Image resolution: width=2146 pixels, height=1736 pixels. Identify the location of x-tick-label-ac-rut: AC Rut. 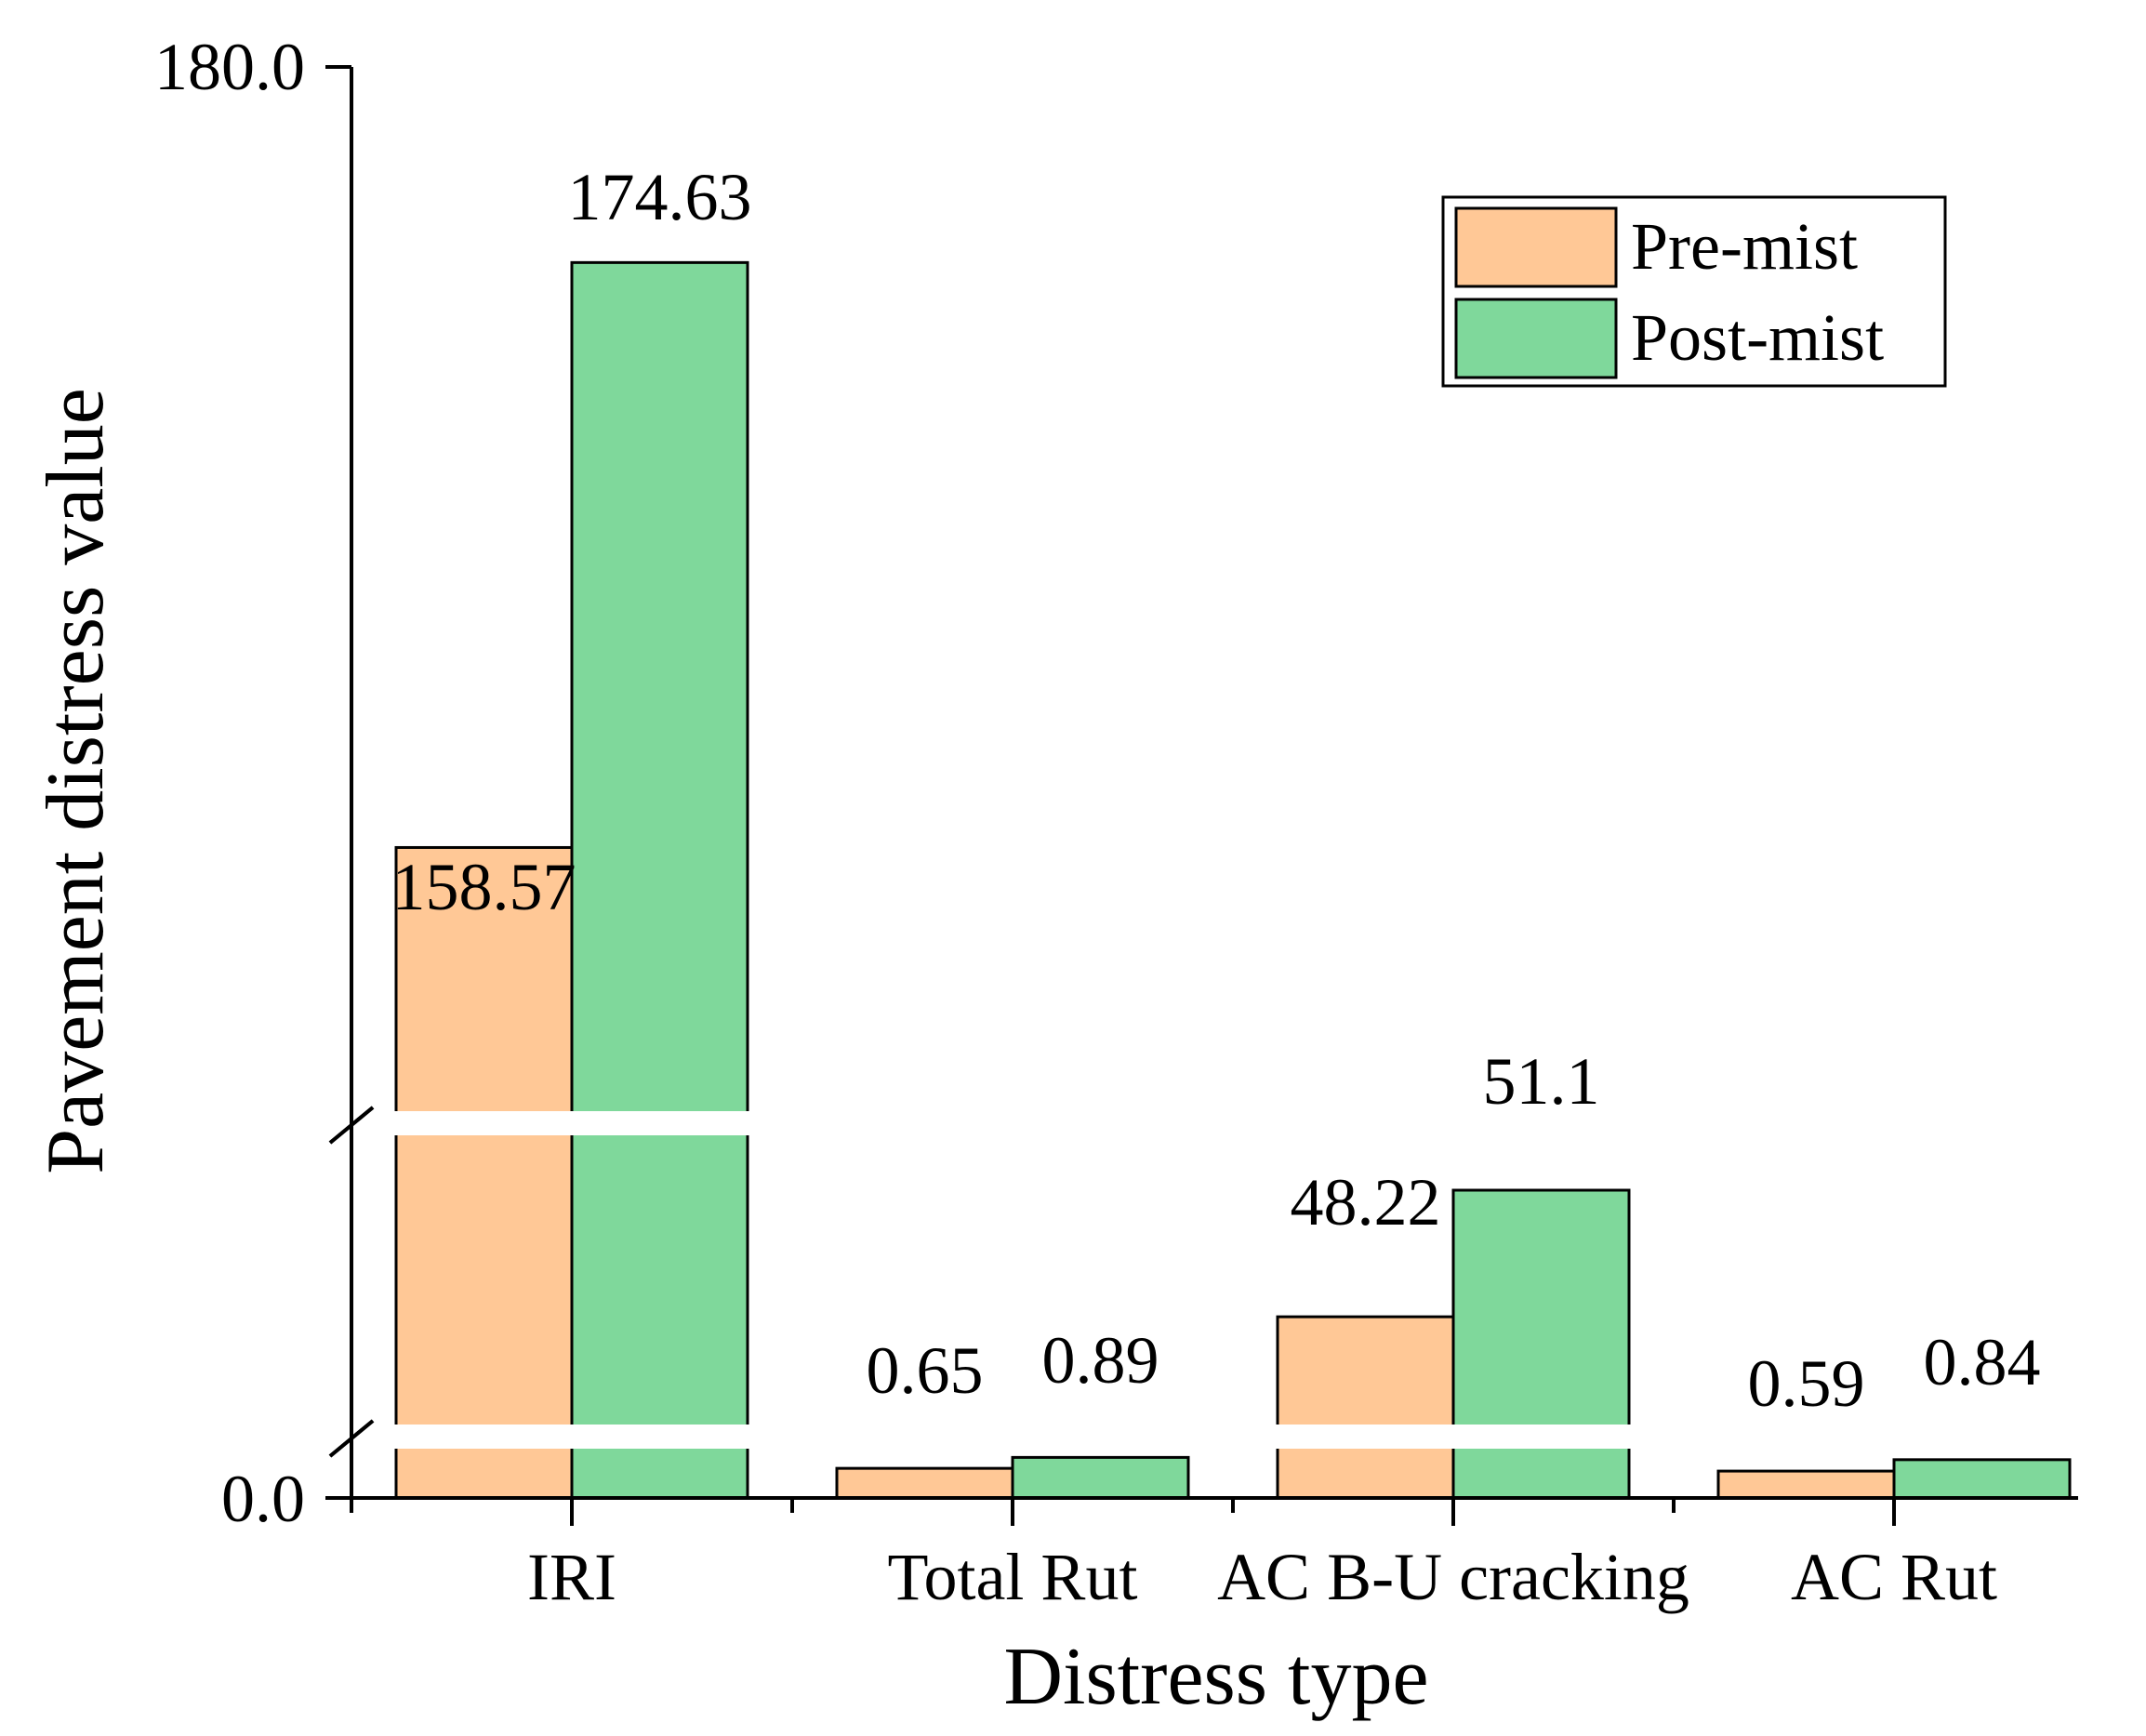
(1894, 1577).